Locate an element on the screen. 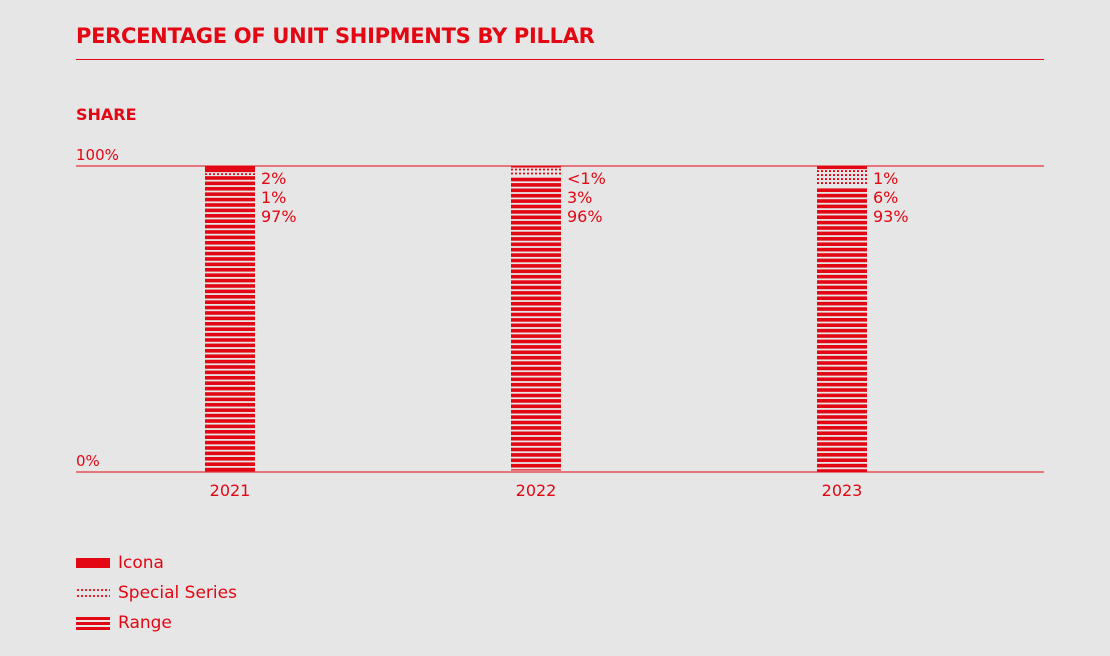 The width and height of the screenshot is (1110, 656). title-divider is located at coordinates (560, 59).